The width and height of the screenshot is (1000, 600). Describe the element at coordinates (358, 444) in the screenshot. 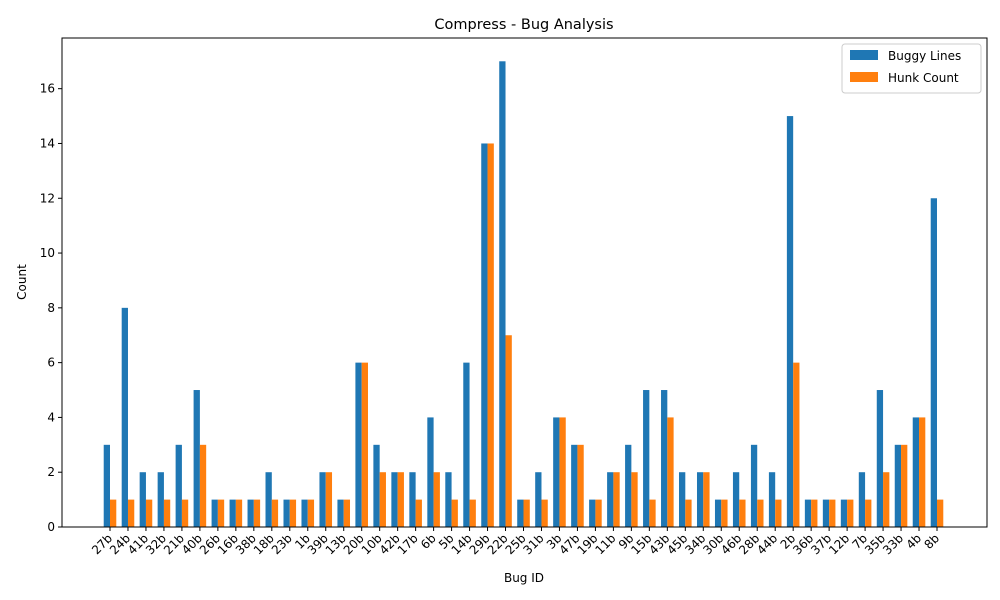

I see `bar-buggy-lines-20b` at that location.